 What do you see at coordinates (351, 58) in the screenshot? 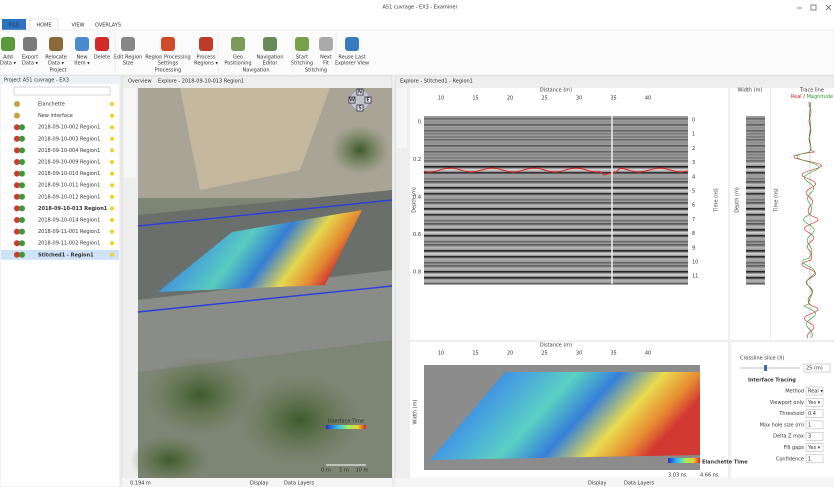
I see `ribbon-button-label: Reuse Last` at bounding box center [351, 58].